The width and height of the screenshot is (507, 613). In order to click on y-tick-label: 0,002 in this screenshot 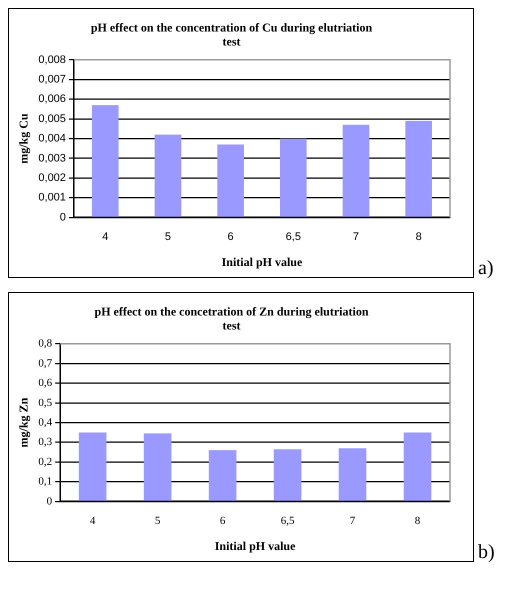, I will do `click(52, 178)`.